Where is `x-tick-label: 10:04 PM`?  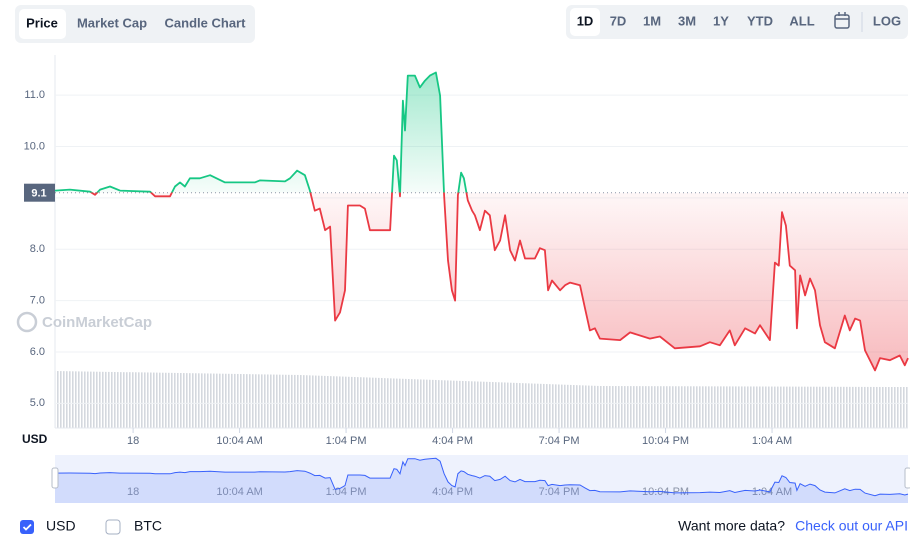 x-tick-label: 10:04 PM is located at coordinates (665, 441).